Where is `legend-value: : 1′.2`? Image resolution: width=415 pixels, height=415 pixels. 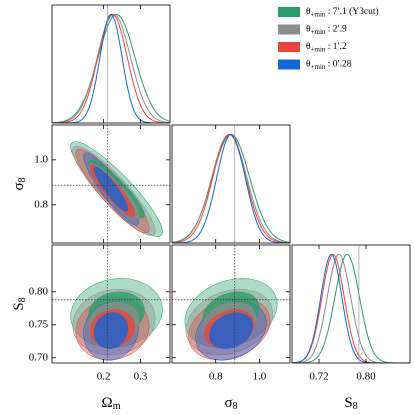 legend-value: : 1′.2 is located at coordinates (336, 47).